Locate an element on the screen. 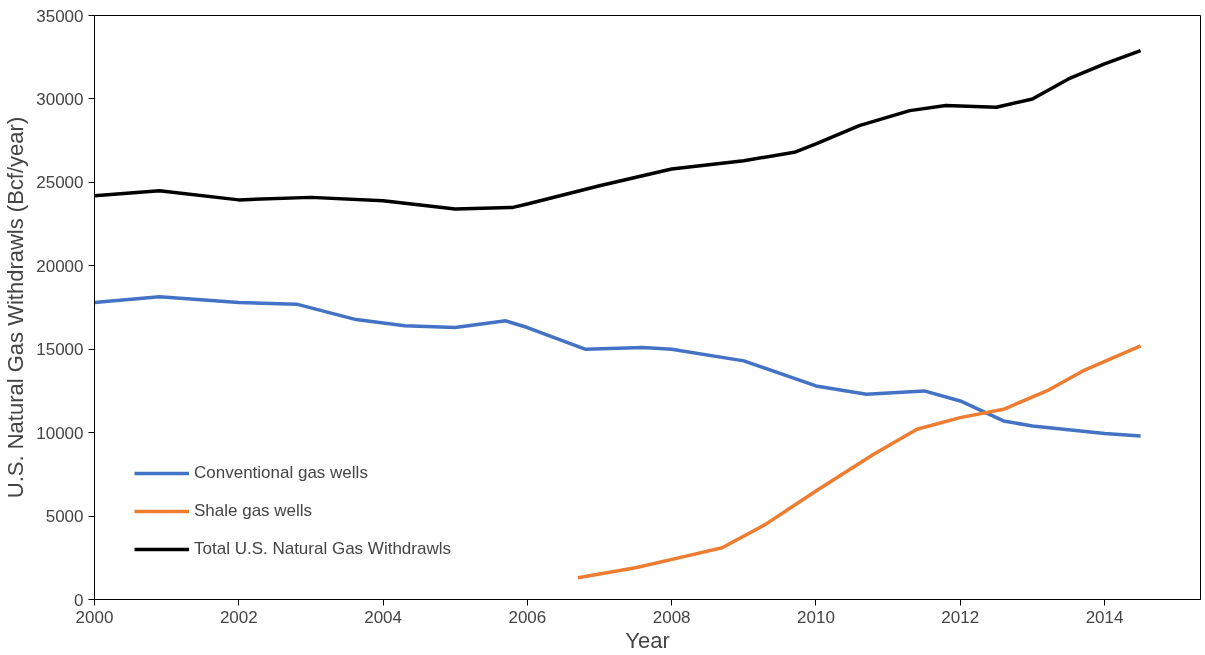 Image resolution: width=1205 pixels, height=655 pixels. legend-label: Shale gas wells is located at coordinates (253, 511).